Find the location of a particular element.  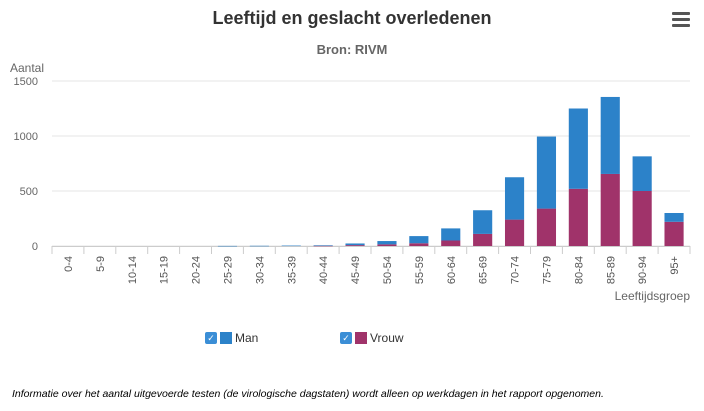

x-tick-label: 25-29 is located at coordinates (228, 270).